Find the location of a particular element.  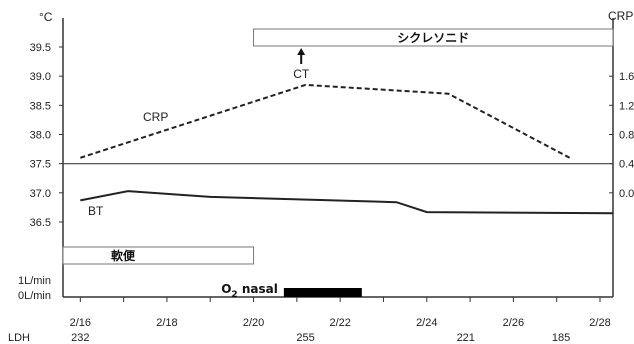

crp-tick-label: 0.8 is located at coordinates (626, 136).